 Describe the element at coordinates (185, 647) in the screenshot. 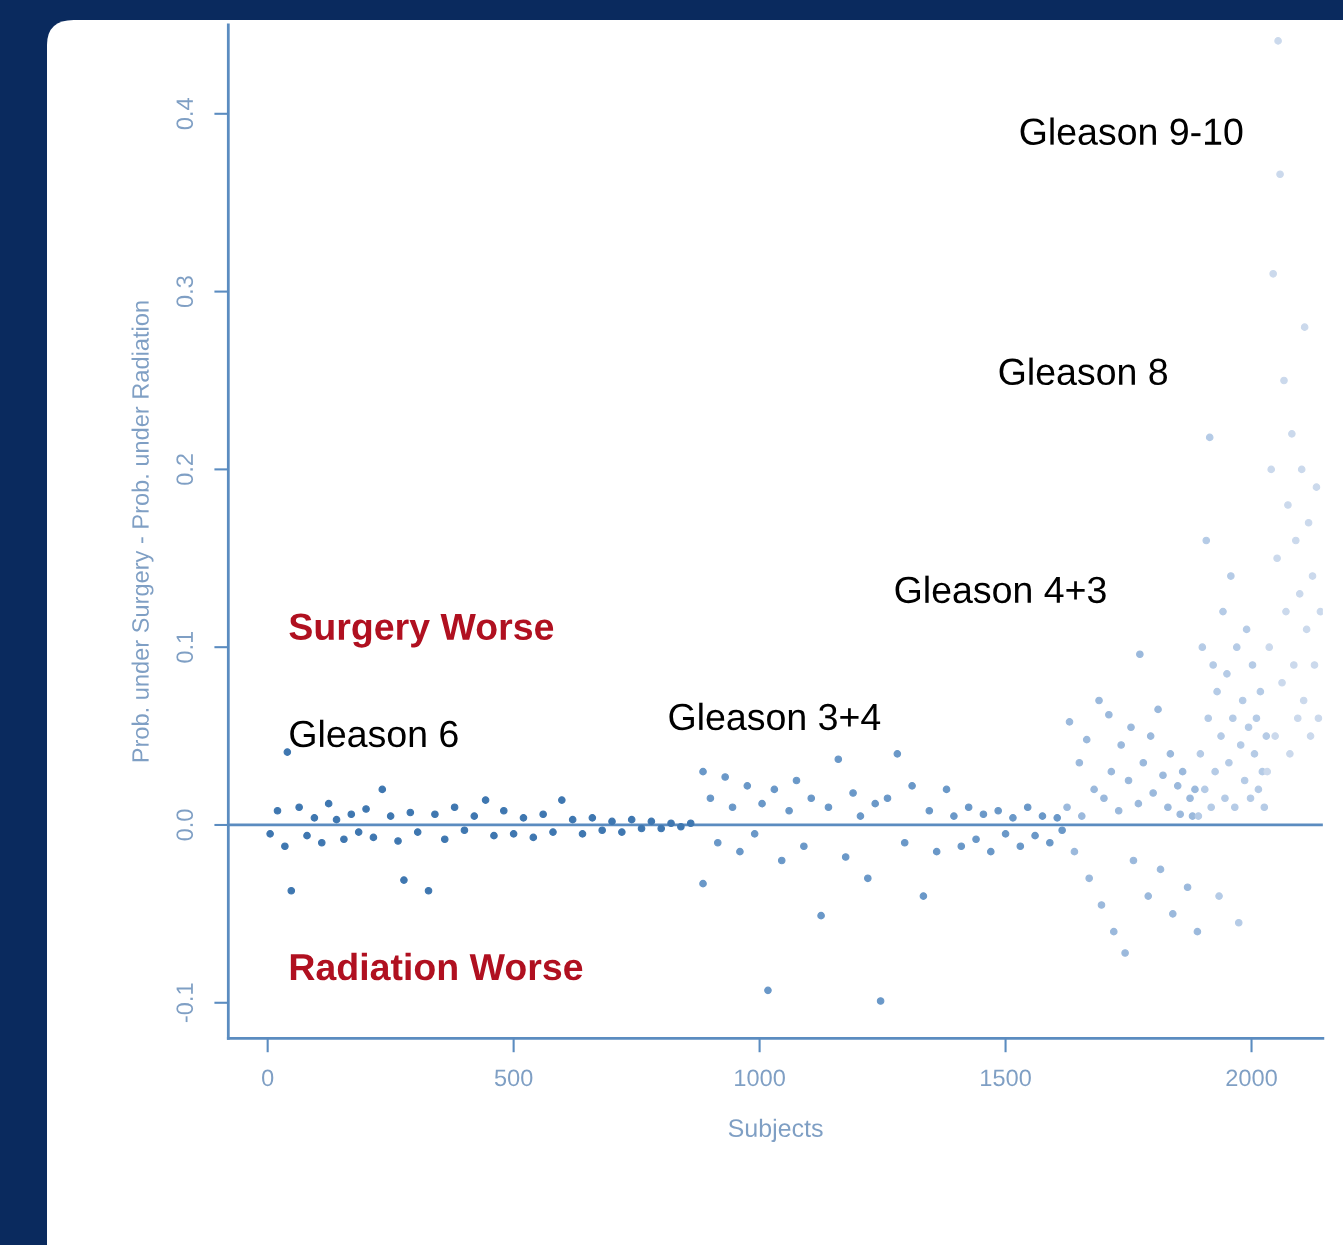

I see `y-tick-label: 0.1` at that location.